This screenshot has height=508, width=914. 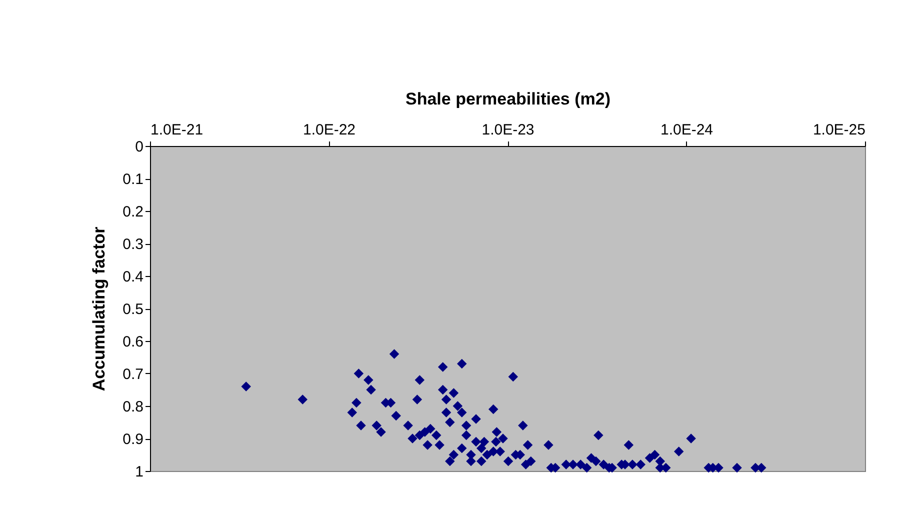 I want to click on y-tick-label: 0.8, so click(x=133, y=407).